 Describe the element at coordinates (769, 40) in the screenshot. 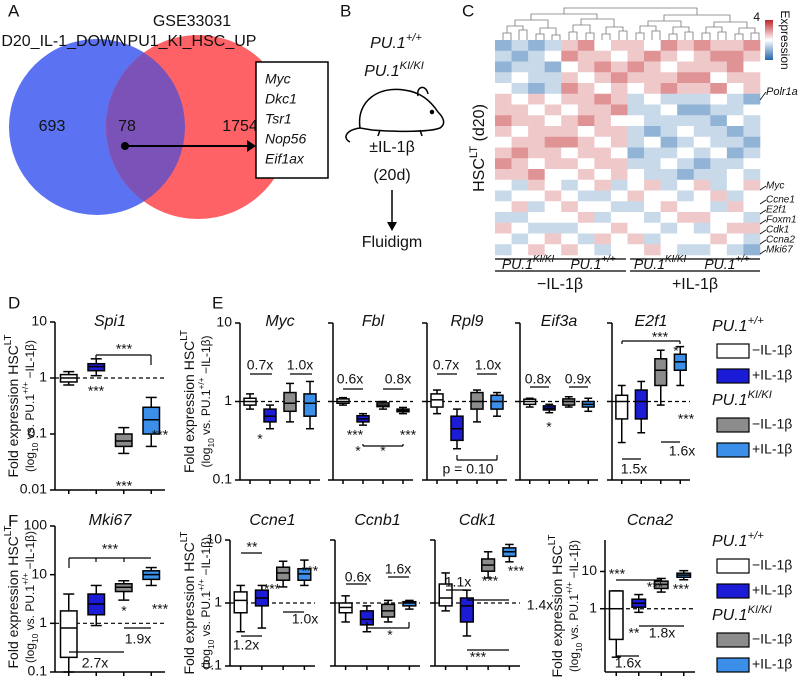

I see `colorbar` at that location.